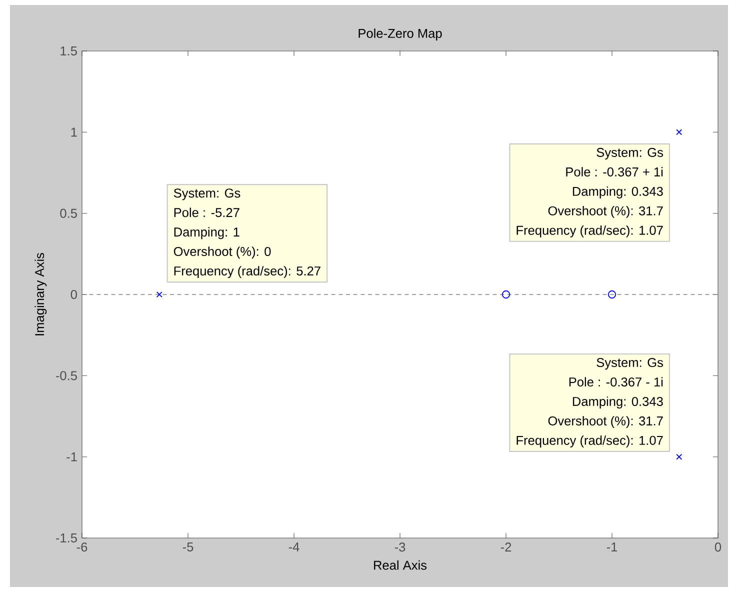 The width and height of the screenshot is (738, 593). What do you see at coordinates (207, 233) in the screenshot?
I see `annotation: Damping: 1` at bounding box center [207, 233].